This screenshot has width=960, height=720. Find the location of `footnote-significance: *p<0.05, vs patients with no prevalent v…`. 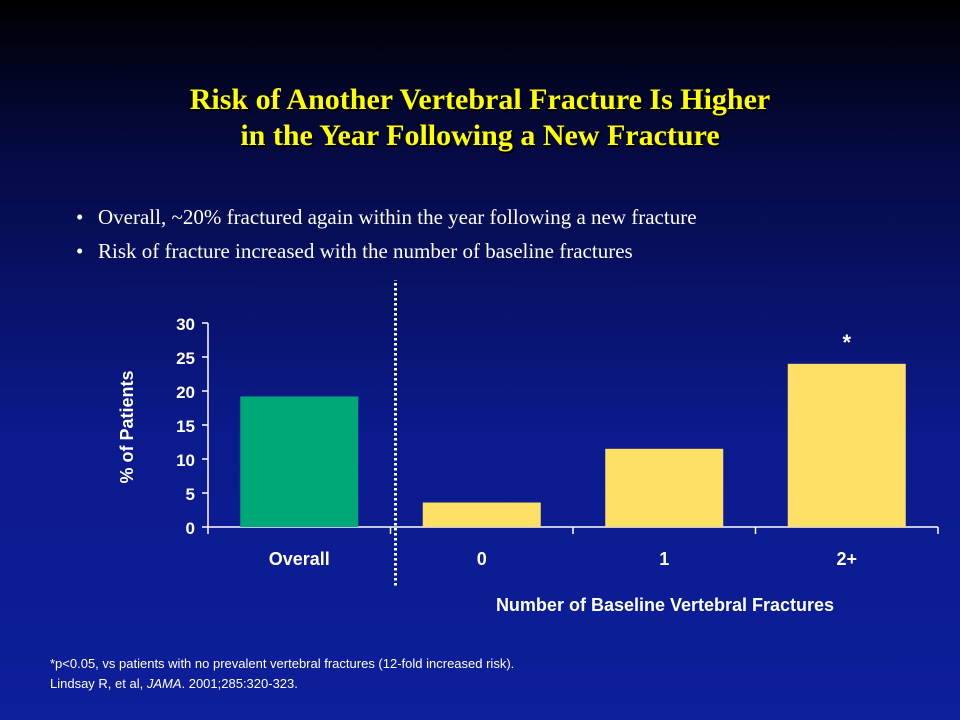

footnote-significance: *p<0.05, vs patients with no prevalent v… is located at coordinates (282, 663).